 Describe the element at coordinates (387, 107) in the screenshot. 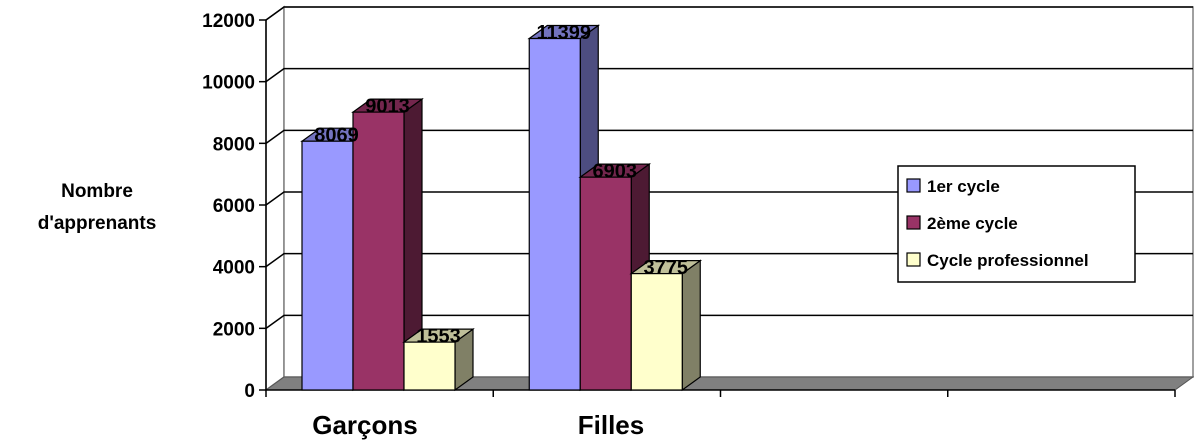

I see `data-label: 9013` at that location.